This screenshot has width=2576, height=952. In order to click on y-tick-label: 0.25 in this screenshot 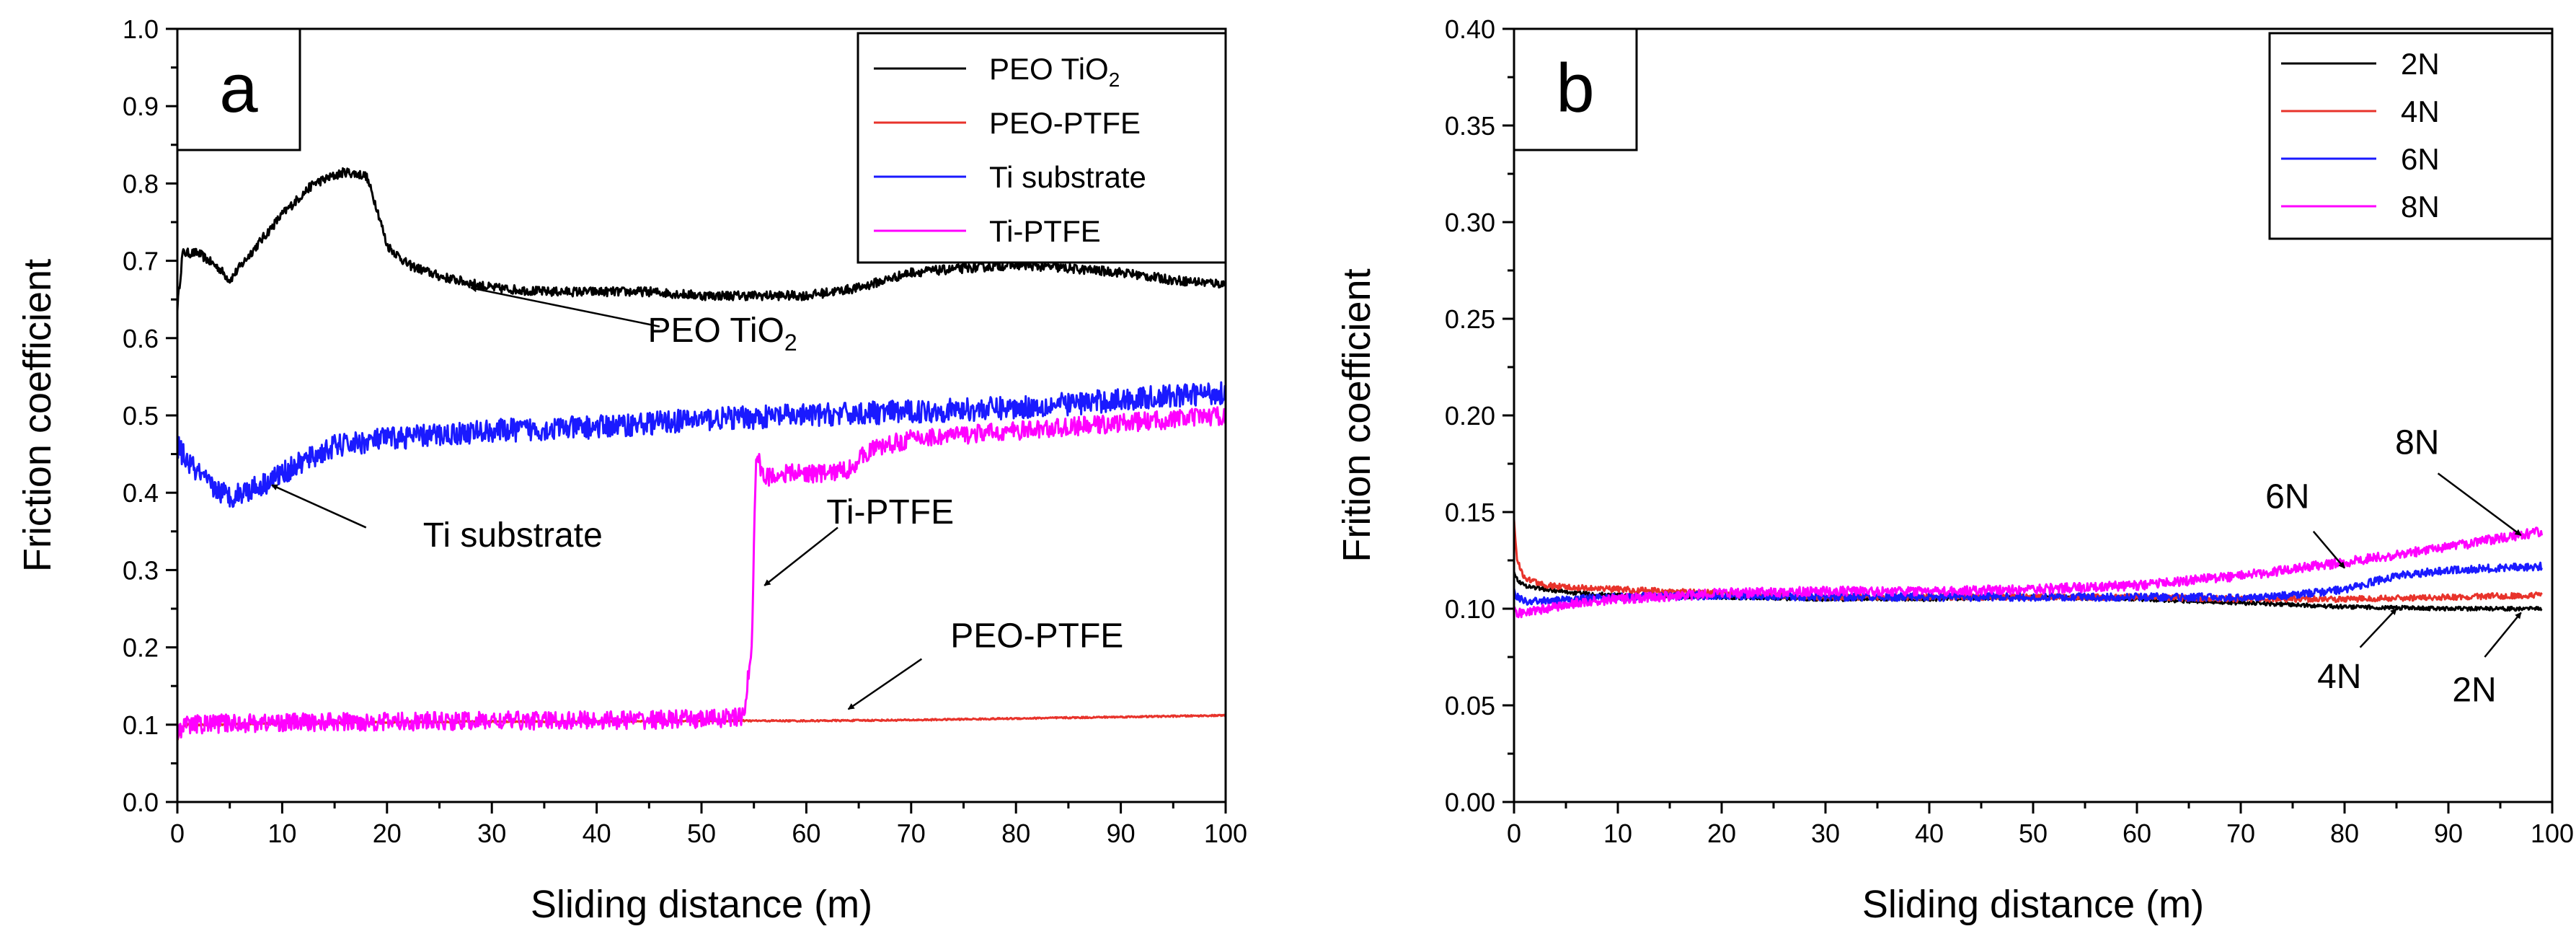, I will do `click(1470, 319)`.